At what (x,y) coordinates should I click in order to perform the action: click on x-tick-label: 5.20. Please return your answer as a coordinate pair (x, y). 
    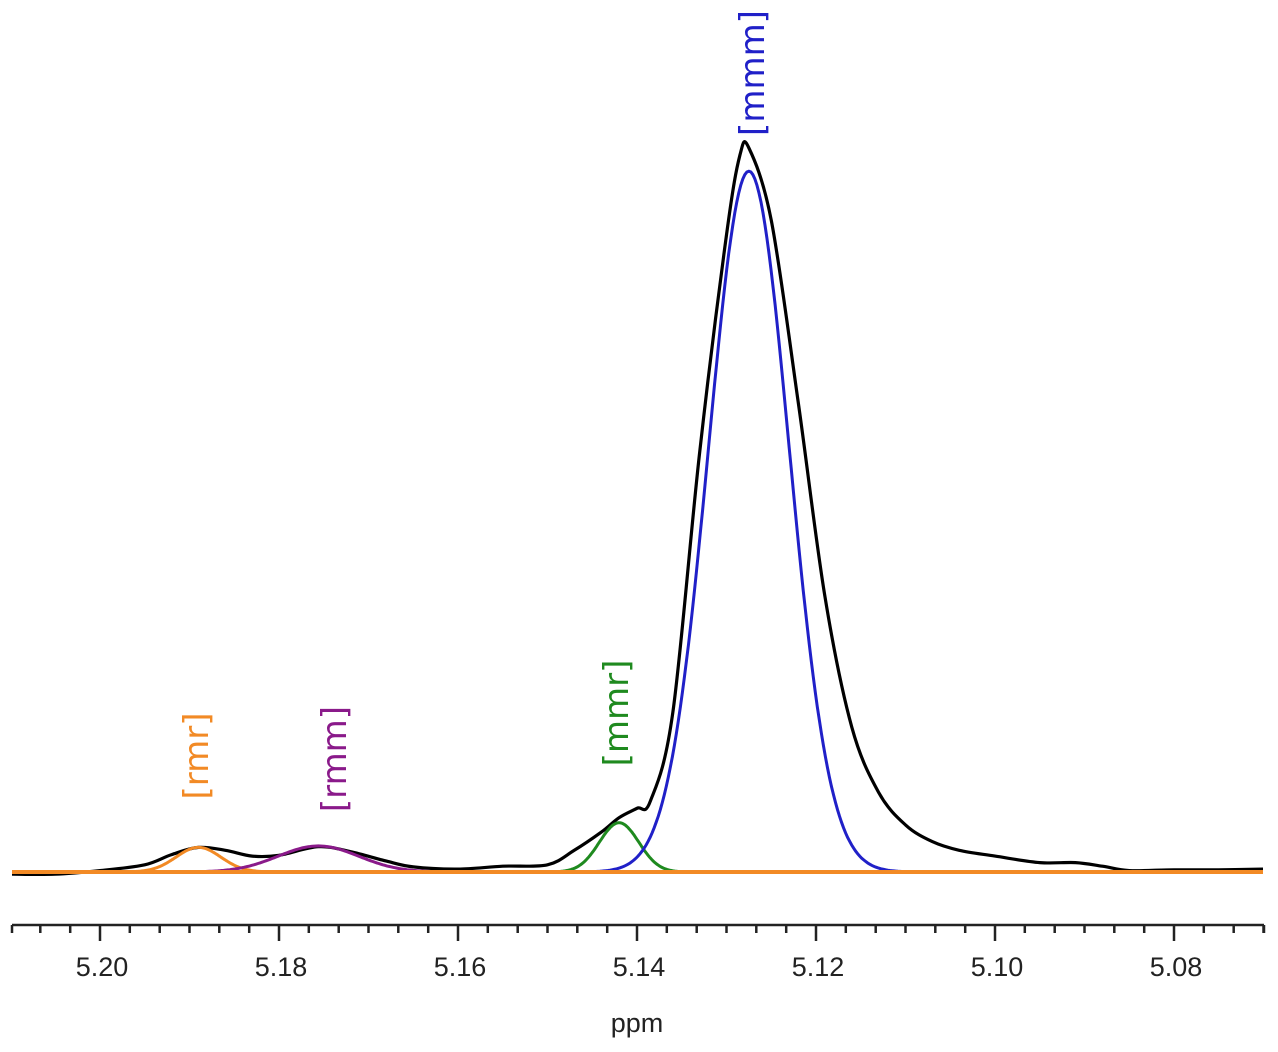
    Looking at the image, I should click on (102, 967).